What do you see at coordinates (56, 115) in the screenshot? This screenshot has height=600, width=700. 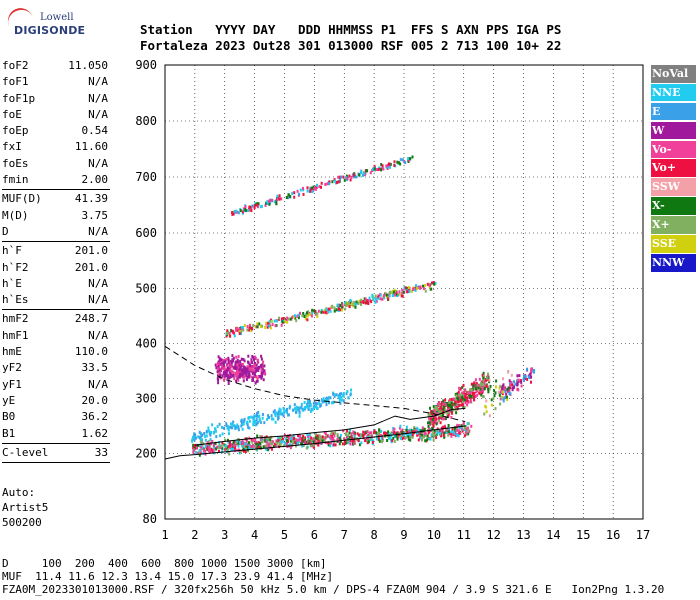 I see `param-row: foE N/A` at bounding box center [56, 115].